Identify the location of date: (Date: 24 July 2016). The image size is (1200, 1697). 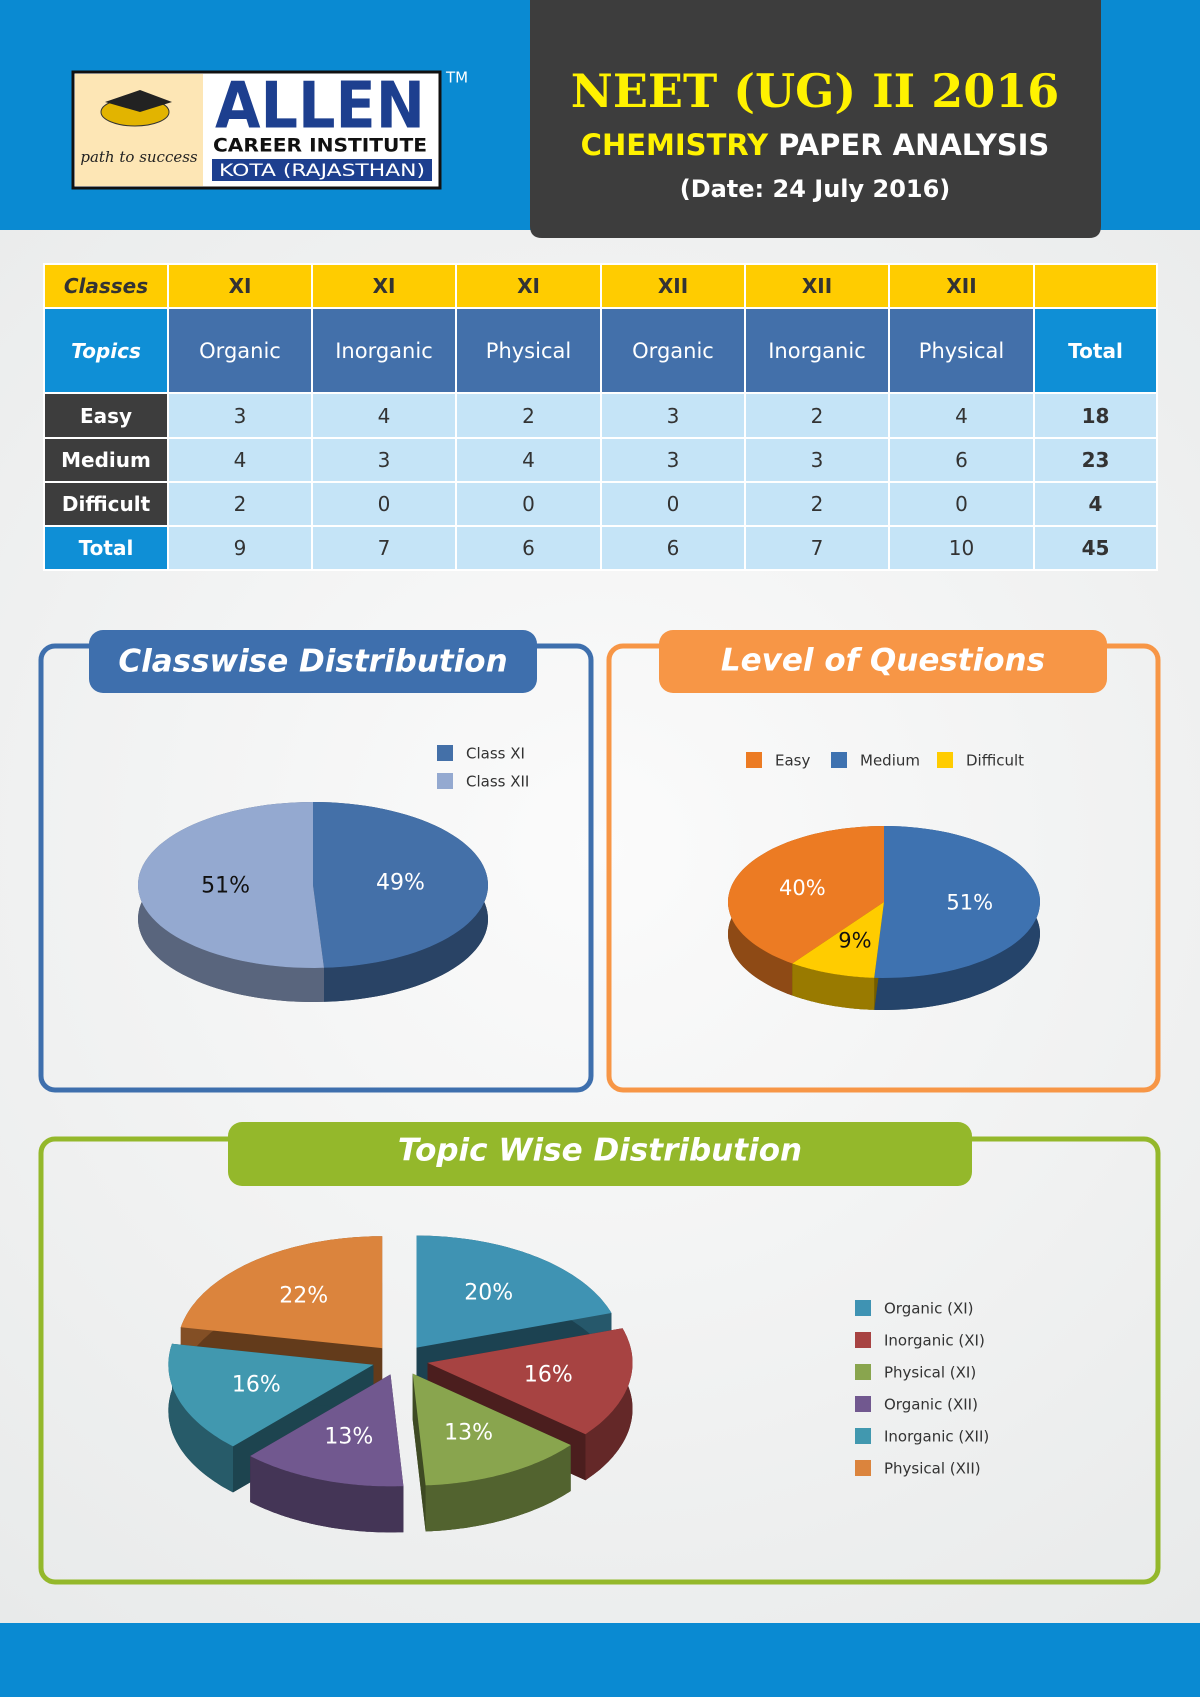
(815, 189).